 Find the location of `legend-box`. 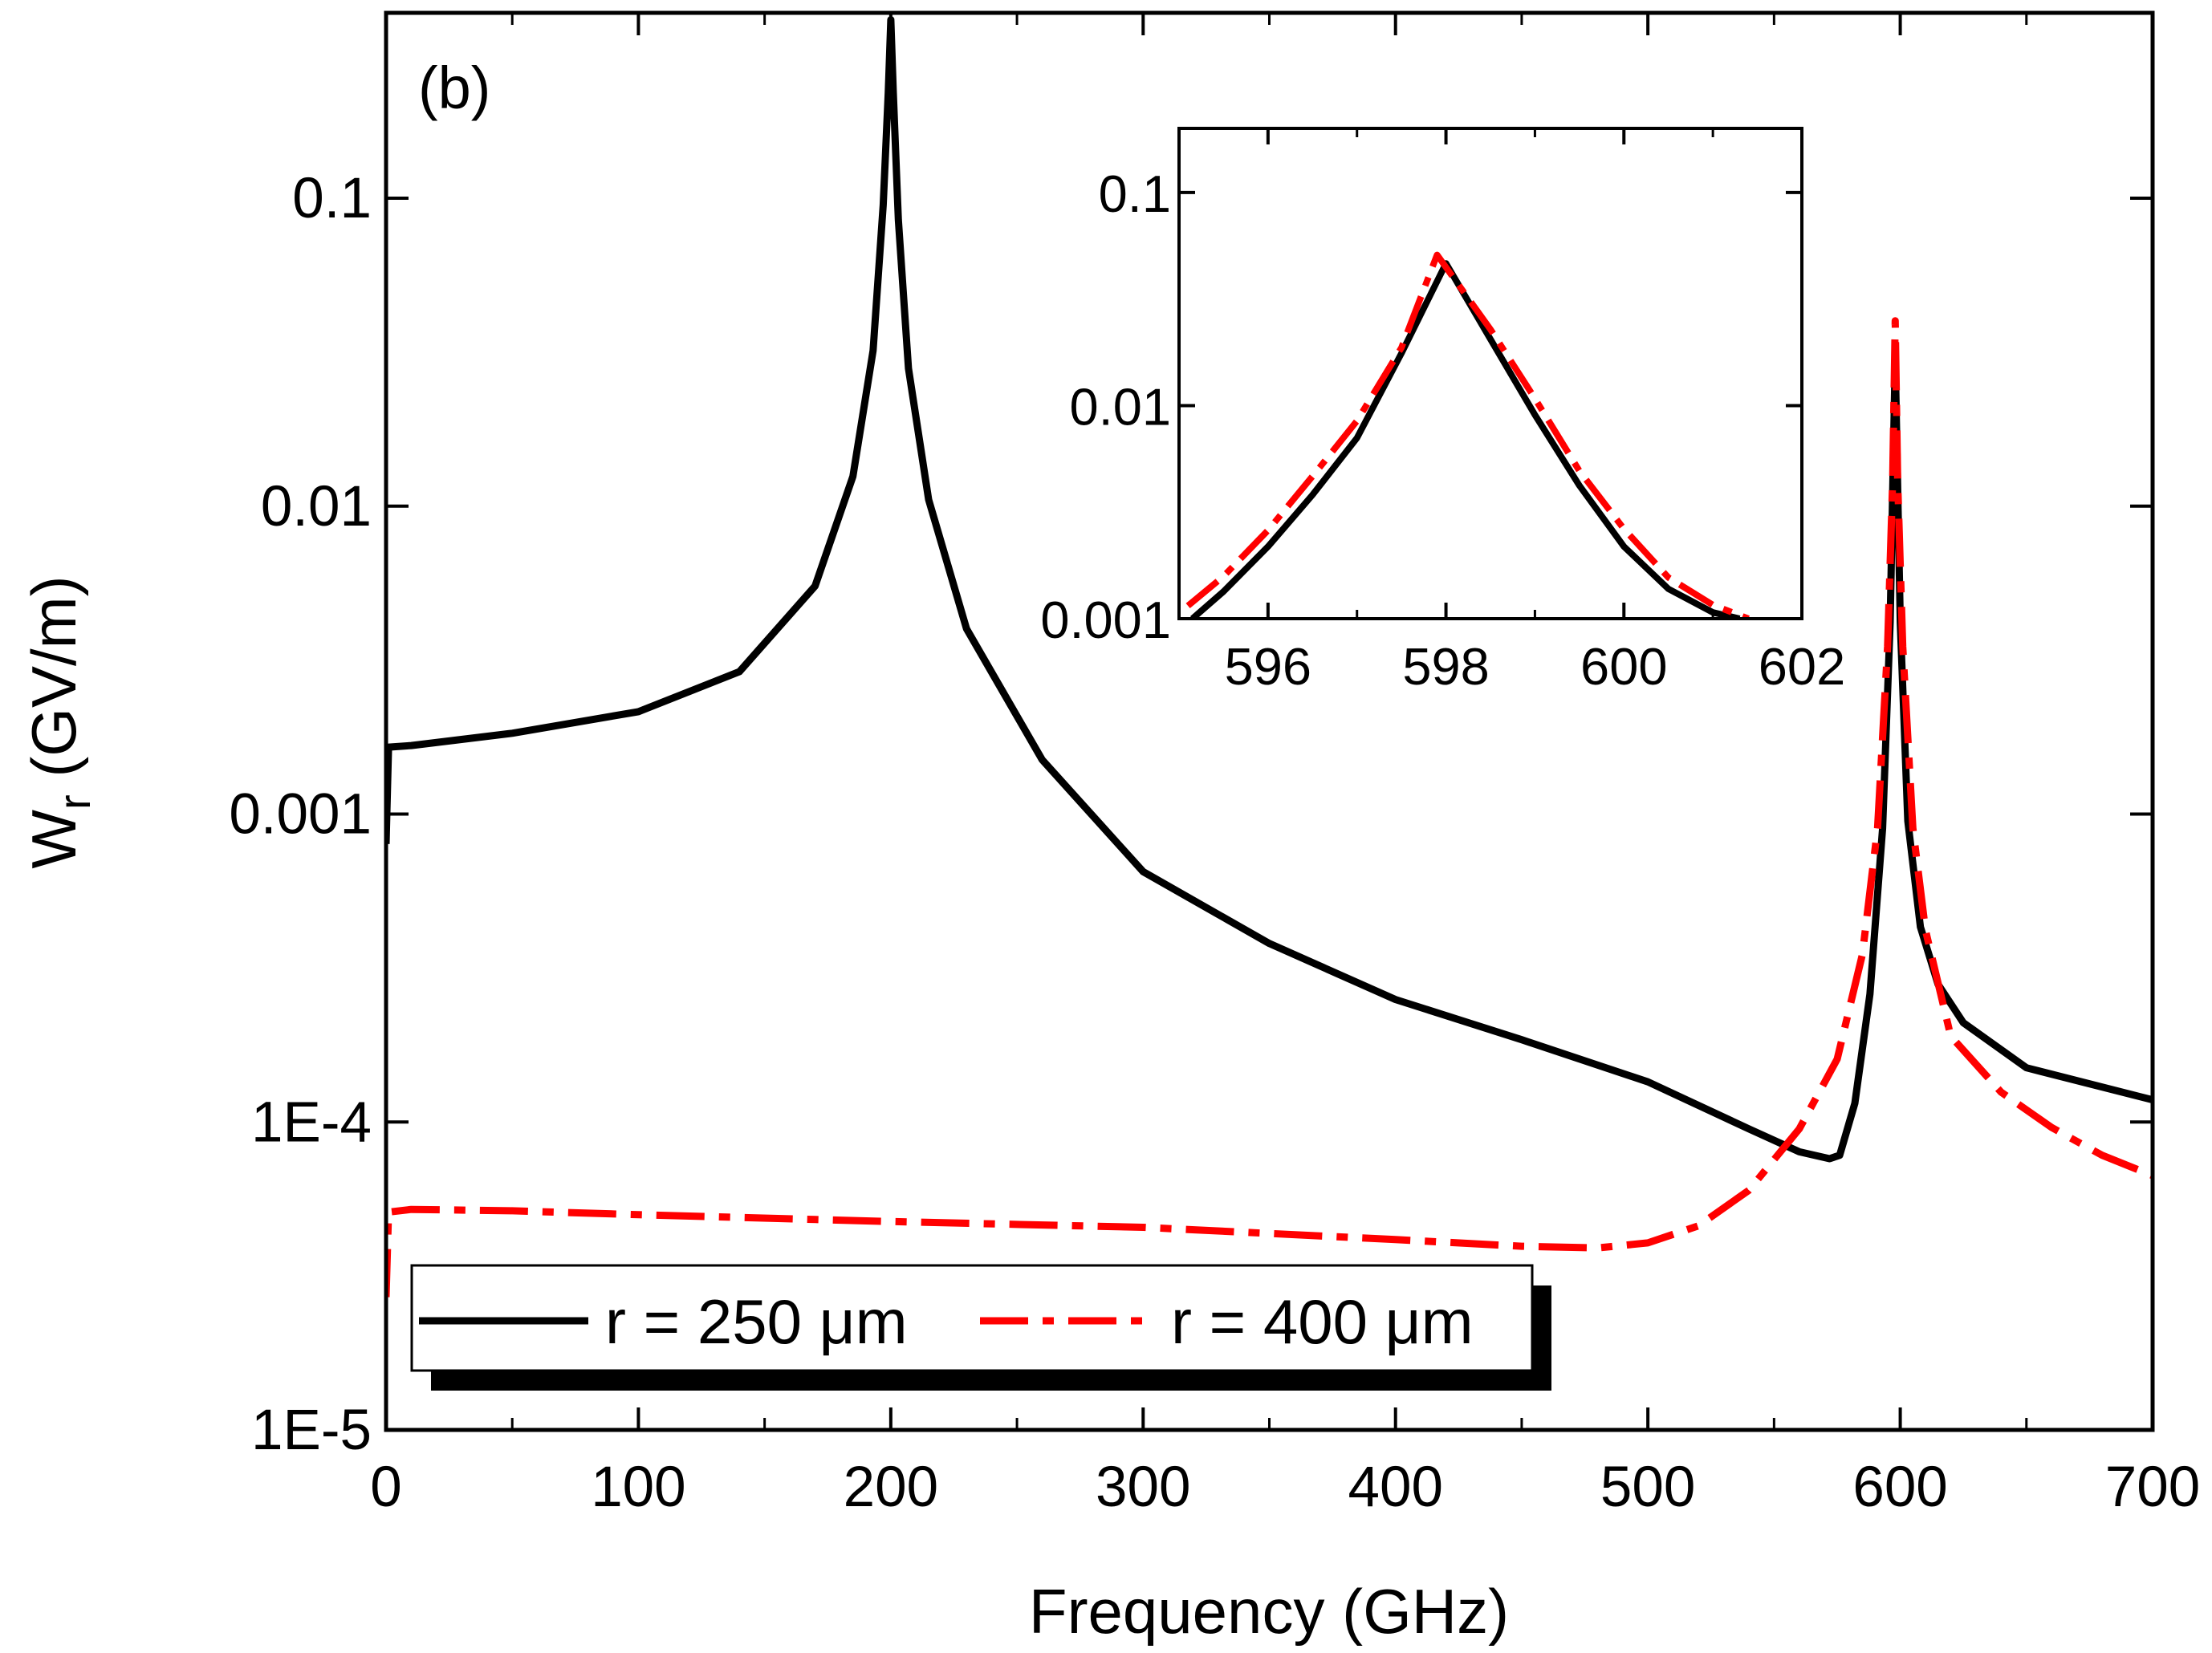

legend-box is located at coordinates (972, 1318).